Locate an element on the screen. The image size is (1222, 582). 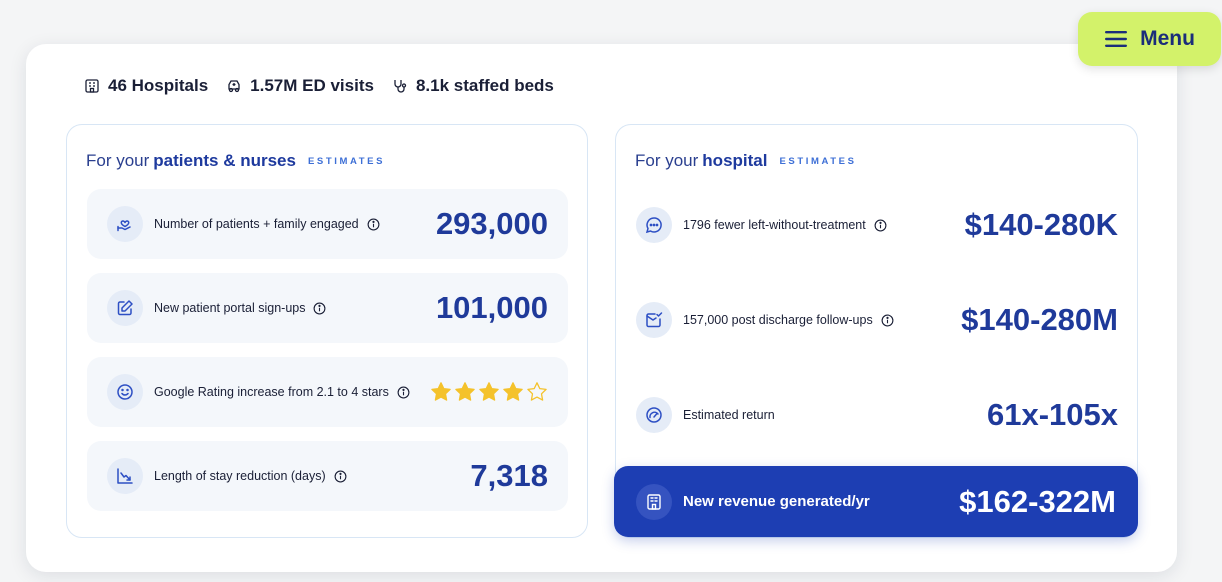
revenue-banner: New revenue generated/yr $162-322M is located at coordinates (876, 501).